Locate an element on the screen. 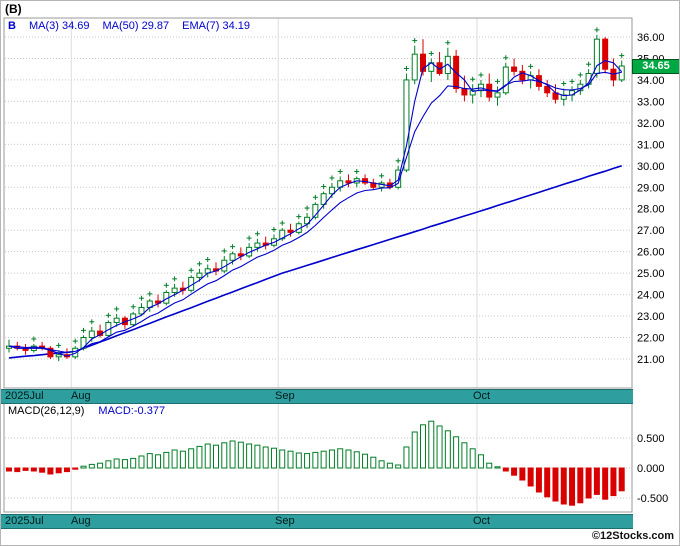 The height and width of the screenshot is (546, 680). price-tick-label: 32.00 is located at coordinates (651, 124).